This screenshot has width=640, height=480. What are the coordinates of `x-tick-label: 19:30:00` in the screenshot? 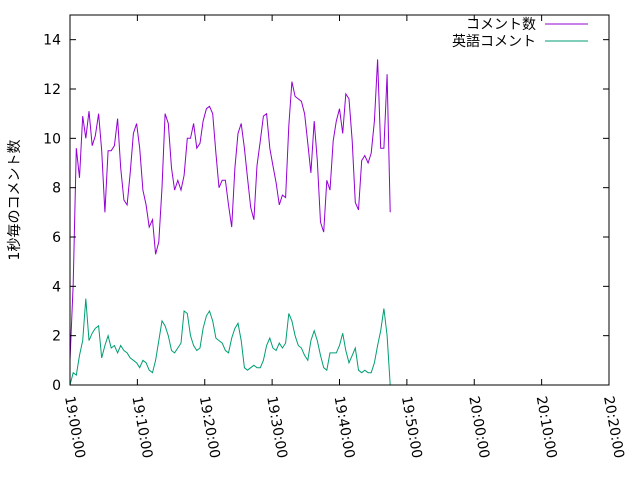 It's located at (276, 427).